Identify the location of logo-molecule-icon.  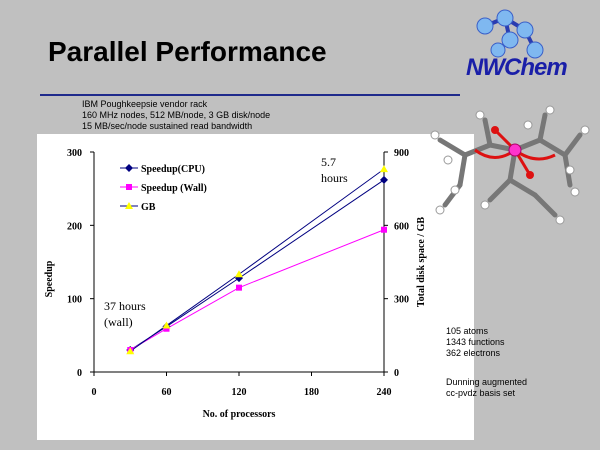
(510, 34).